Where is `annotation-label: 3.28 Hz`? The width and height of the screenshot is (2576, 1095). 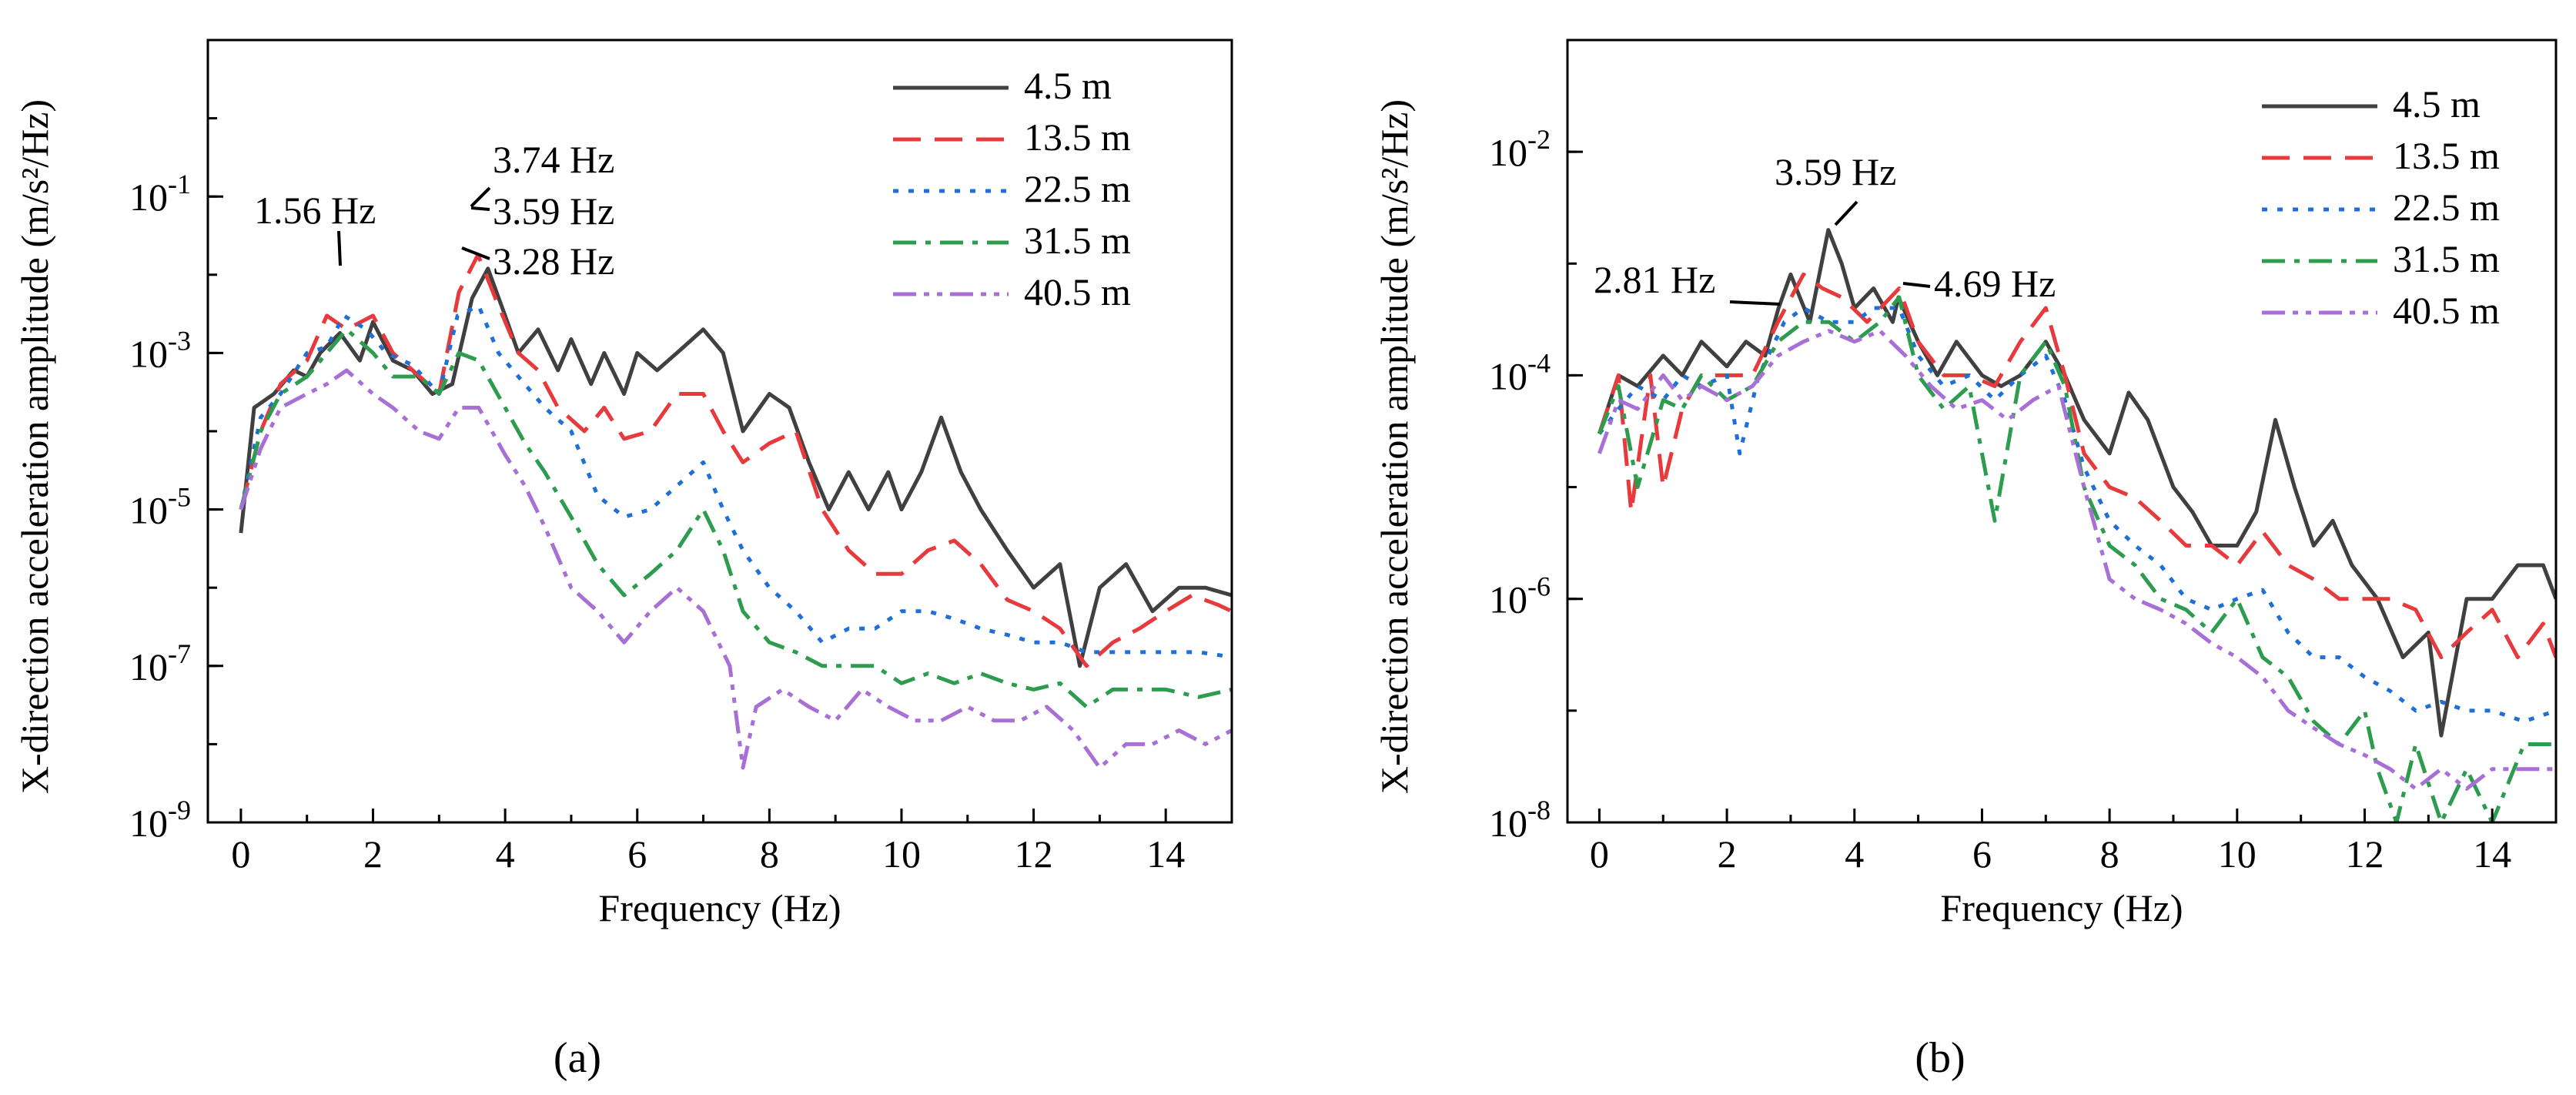
annotation-label: 3.28 Hz is located at coordinates (554, 261).